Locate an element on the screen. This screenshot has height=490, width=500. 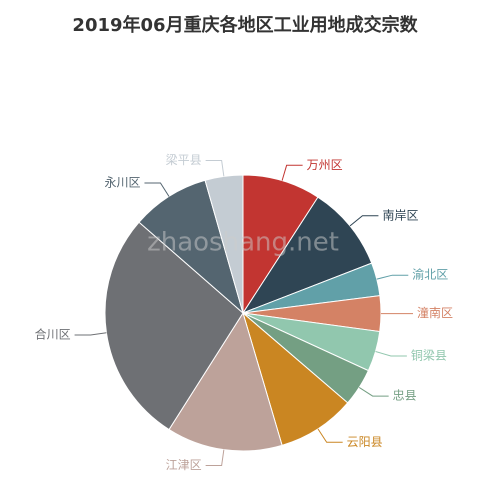
slice-label: 渝北区 is located at coordinates (430, 274).